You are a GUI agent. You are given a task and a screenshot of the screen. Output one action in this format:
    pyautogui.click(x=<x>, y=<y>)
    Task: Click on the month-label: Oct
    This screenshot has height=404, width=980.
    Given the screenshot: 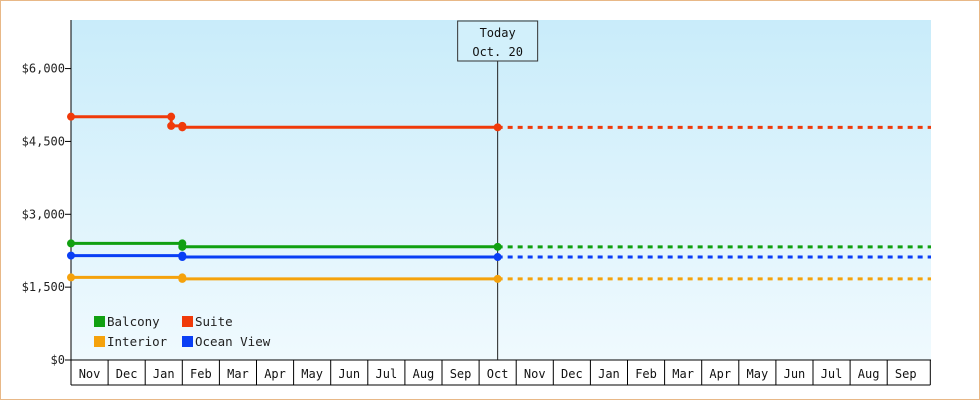 What is the action you would take?
    pyautogui.click(x=498, y=374)
    